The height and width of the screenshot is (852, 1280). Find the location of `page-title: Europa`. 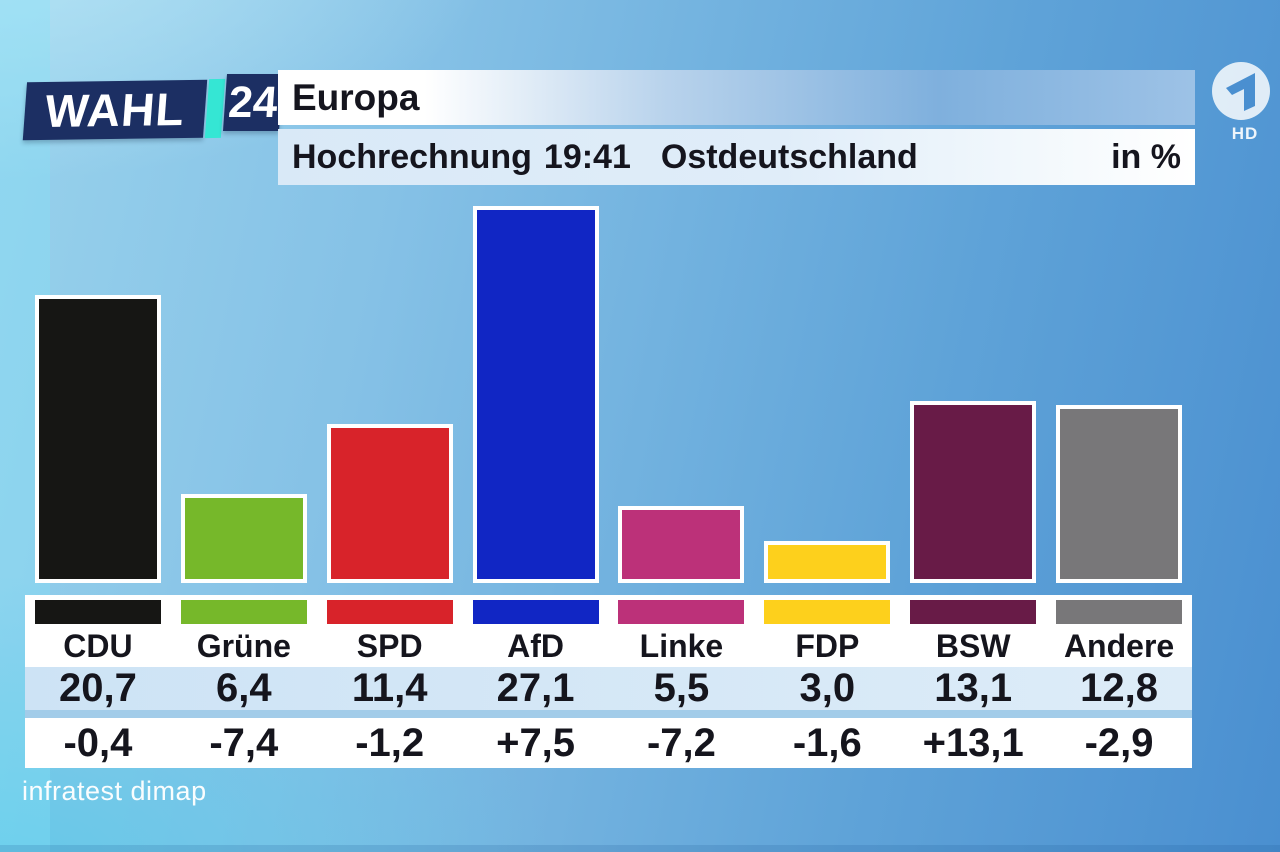

page-title: Europa is located at coordinates (356, 97).